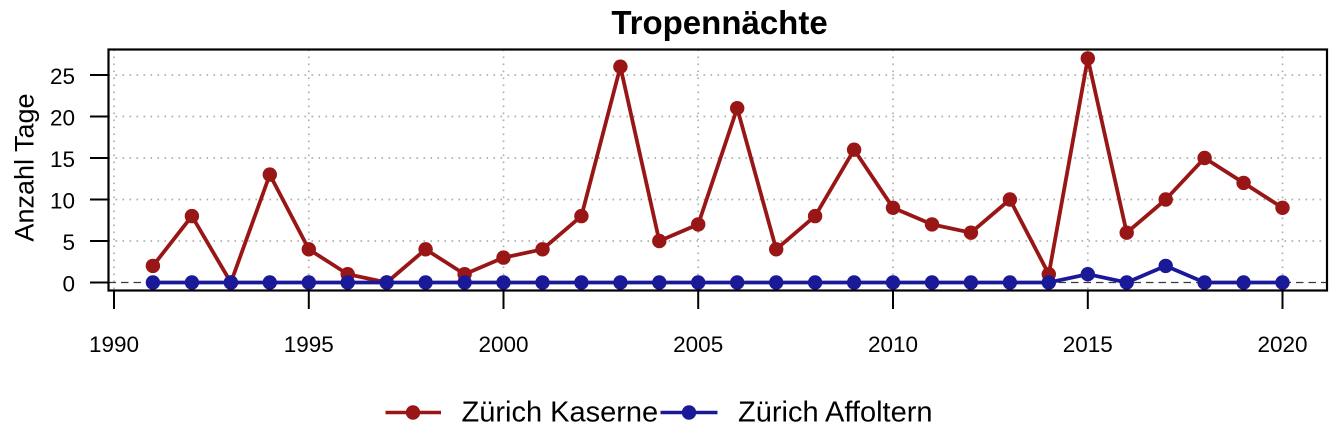 The image size is (1332, 429). Describe the element at coordinates (309, 344) in the screenshot. I see `svg-text: 1995` at that location.